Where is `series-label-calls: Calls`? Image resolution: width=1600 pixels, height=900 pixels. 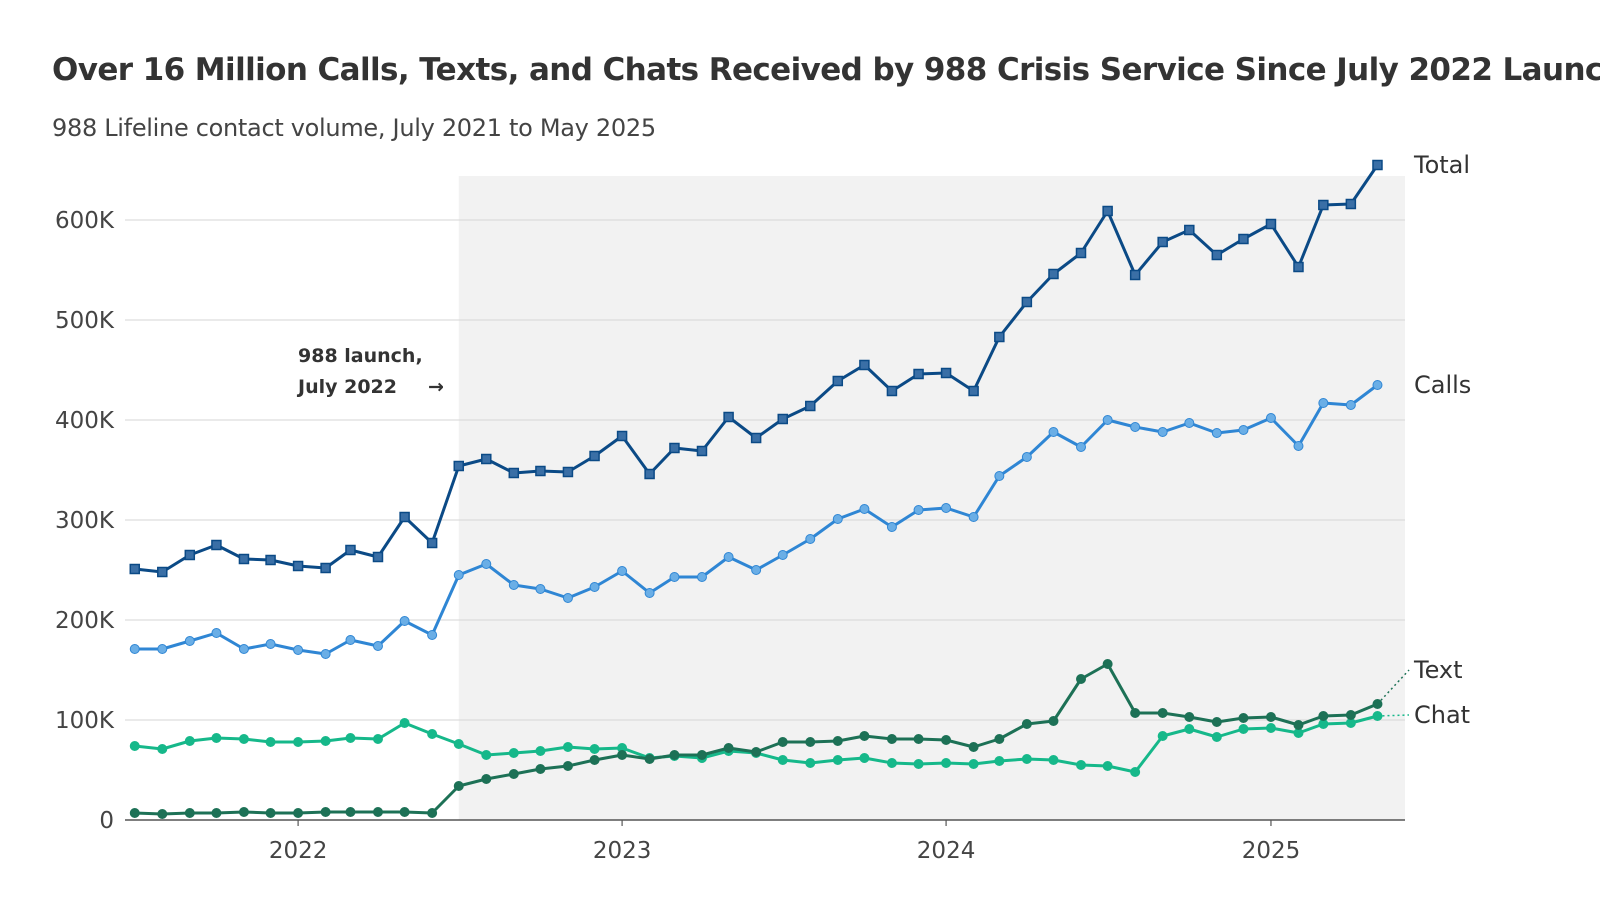
series-label-calls: Calls is located at coordinates (1442, 385).